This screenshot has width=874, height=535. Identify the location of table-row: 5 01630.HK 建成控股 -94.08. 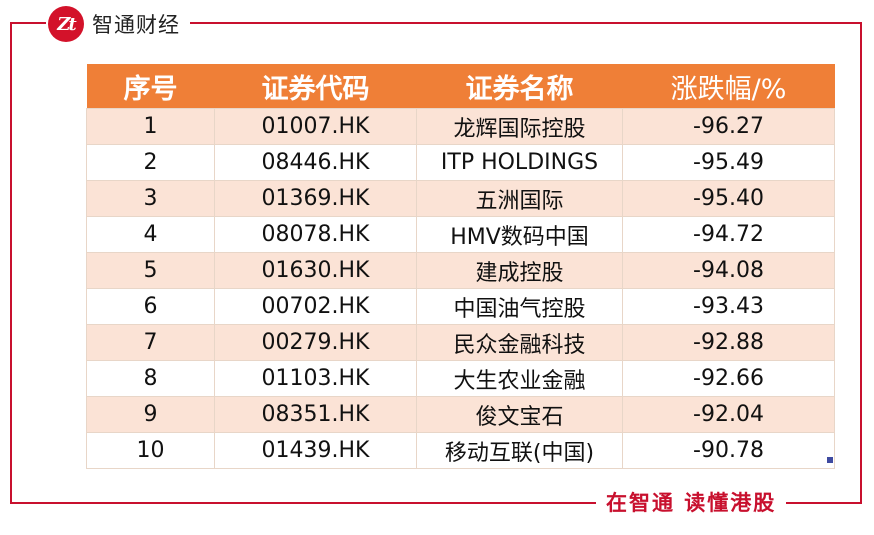
(460, 270).